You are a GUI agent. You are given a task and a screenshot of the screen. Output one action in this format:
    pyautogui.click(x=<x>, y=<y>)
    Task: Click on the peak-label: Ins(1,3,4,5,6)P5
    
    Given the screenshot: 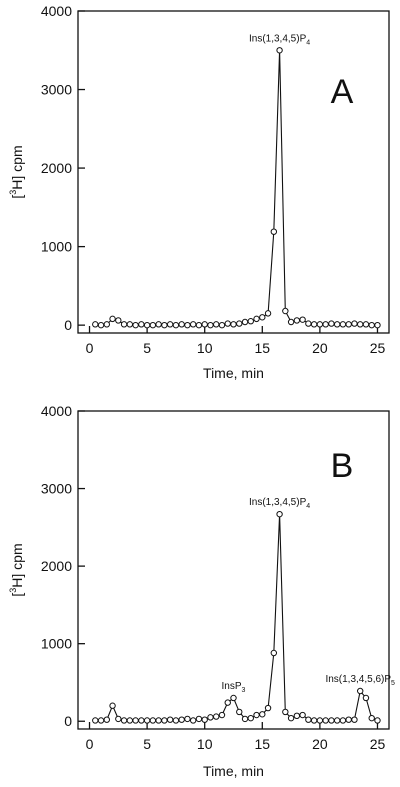 What is the action you would take?
    pyautogui.click(x=360, y=680)
    